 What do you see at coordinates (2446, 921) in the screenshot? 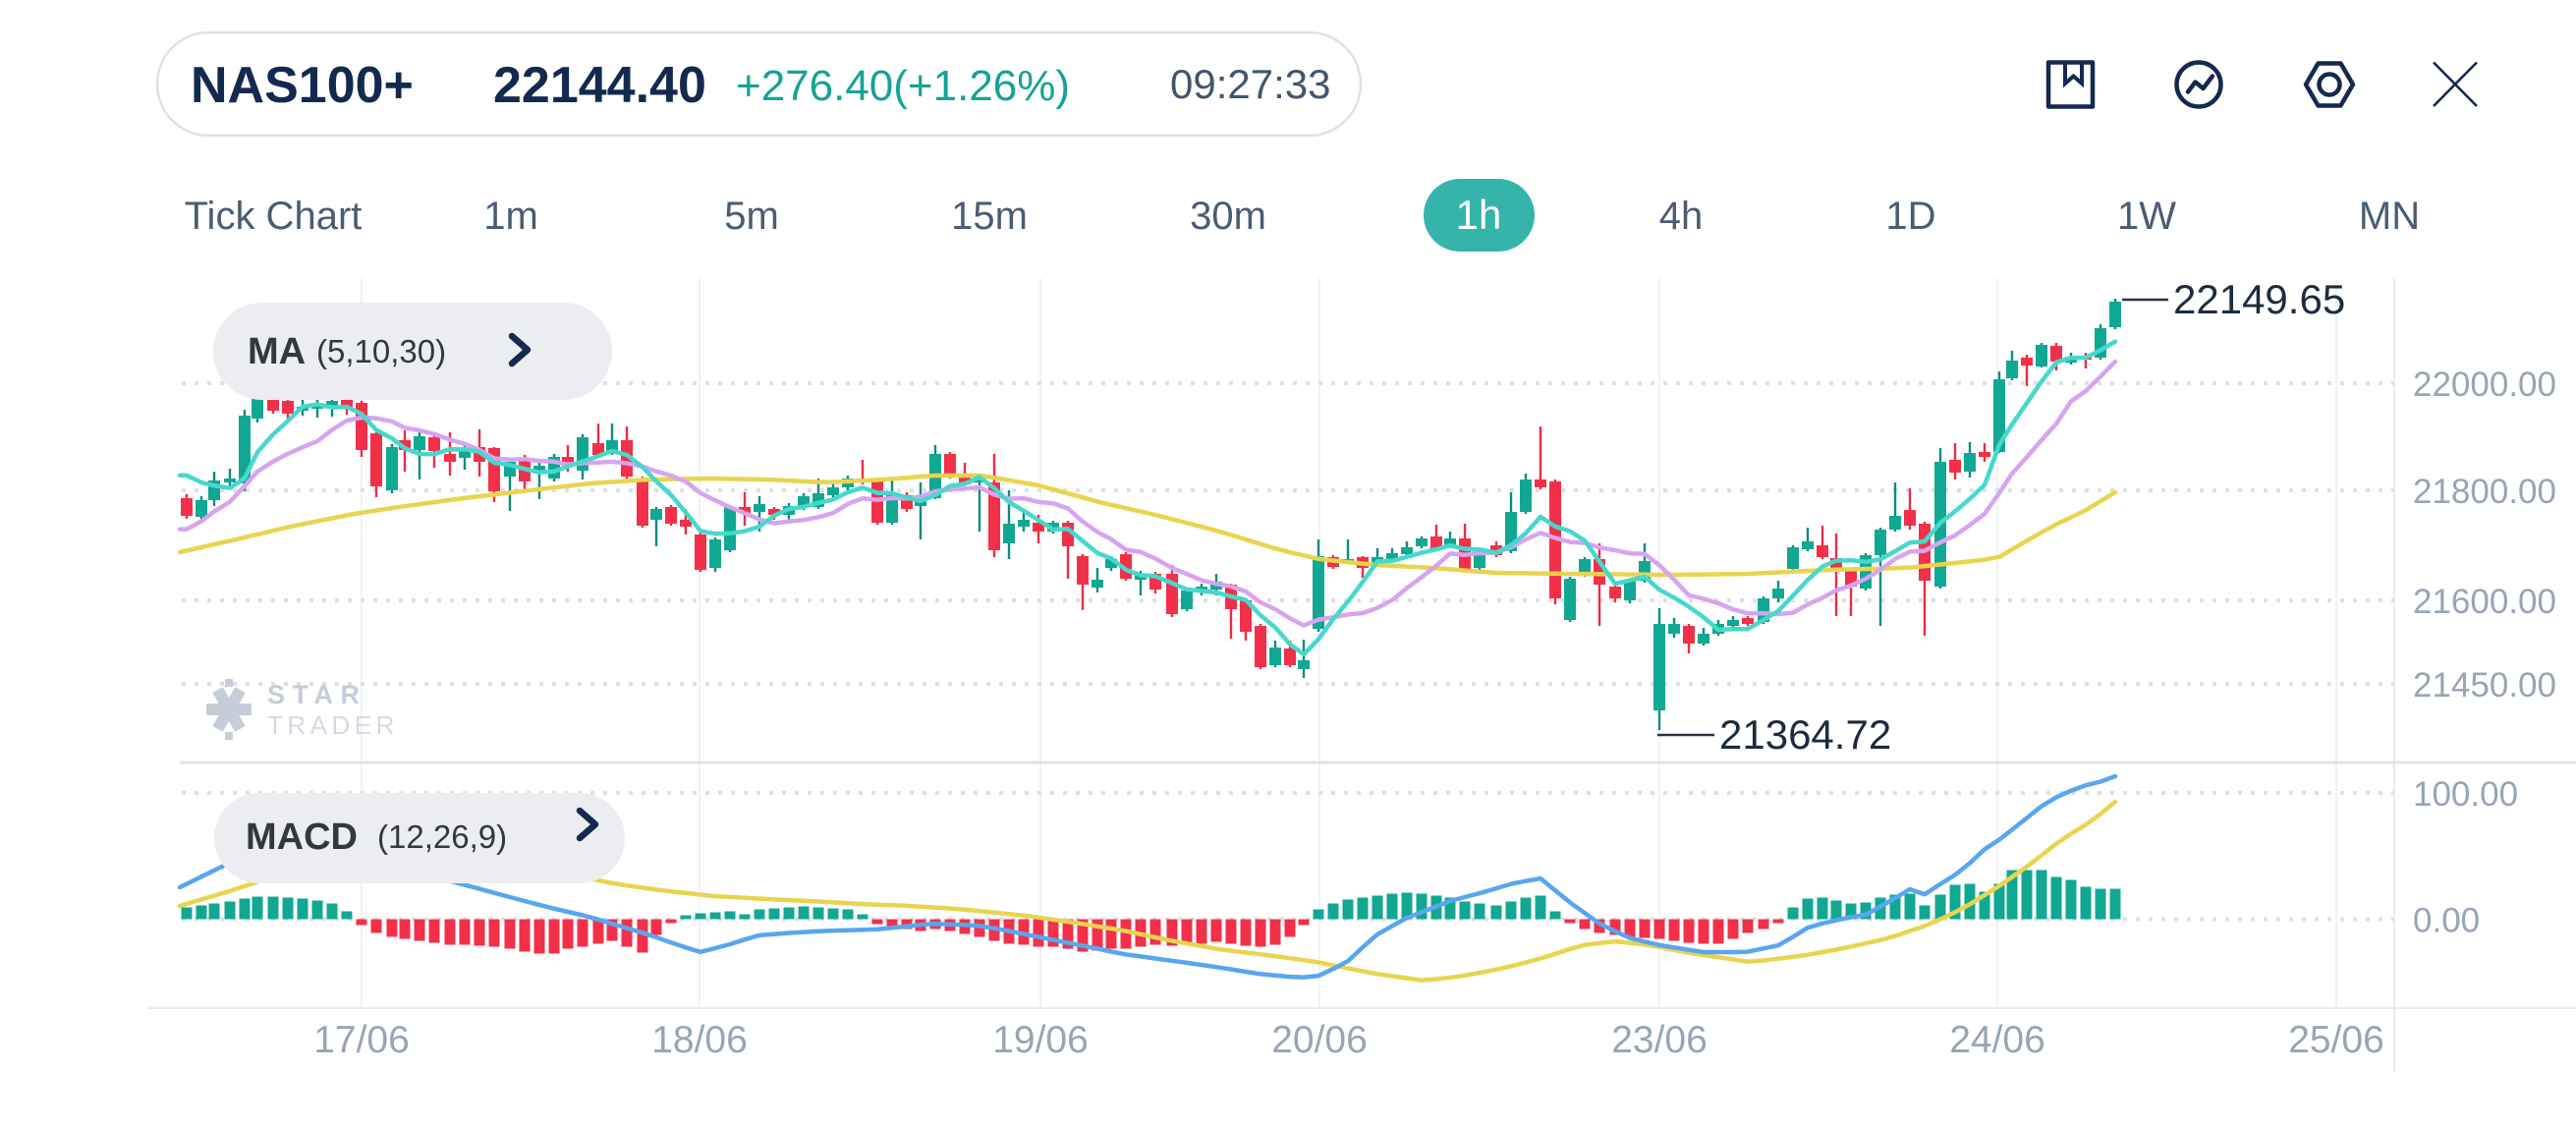
I see `svg-text: 0.00` at bounding box center [2446, 921].